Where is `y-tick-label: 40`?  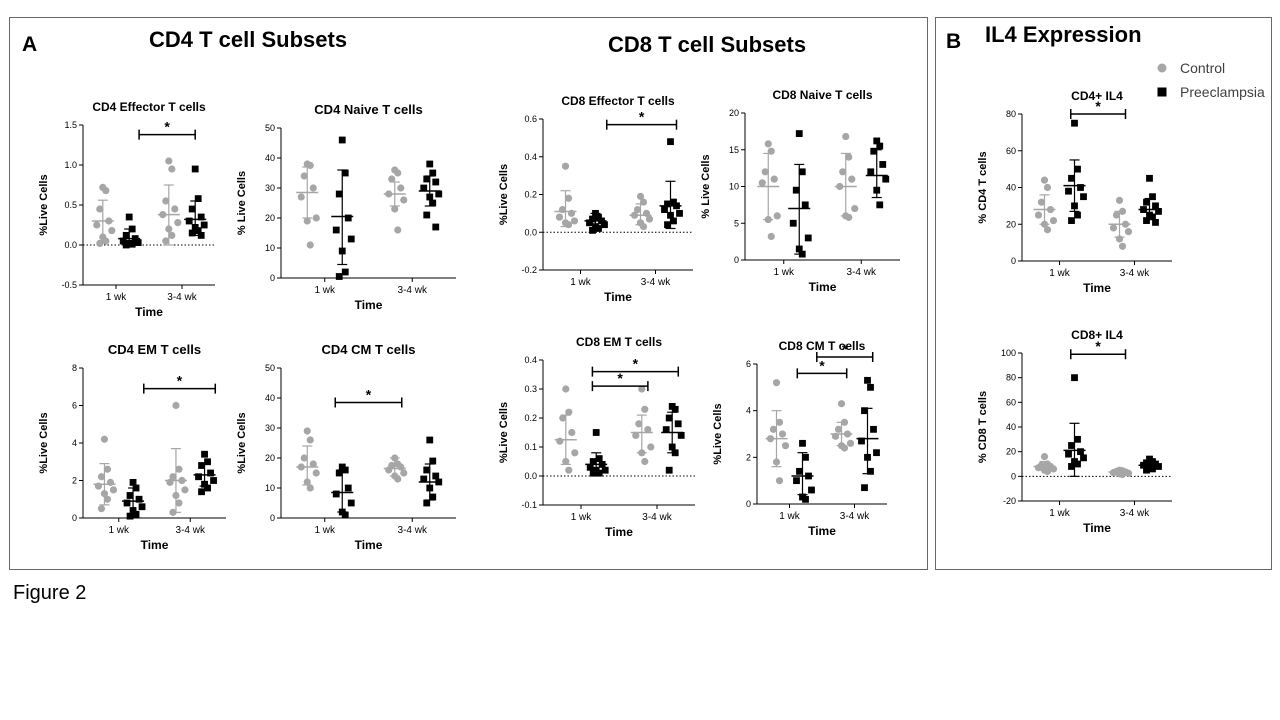
y-tick-label: 40 is located at coordinates (1011, 188).